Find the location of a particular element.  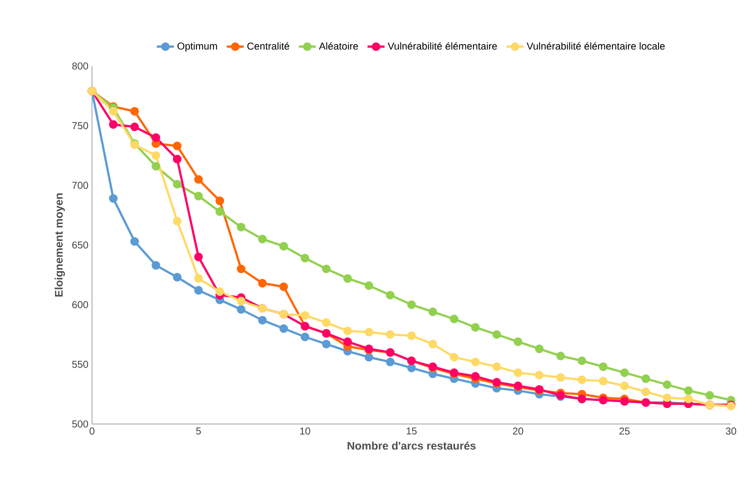

y-tick-label: 500 is located at coordinates (80, 424).